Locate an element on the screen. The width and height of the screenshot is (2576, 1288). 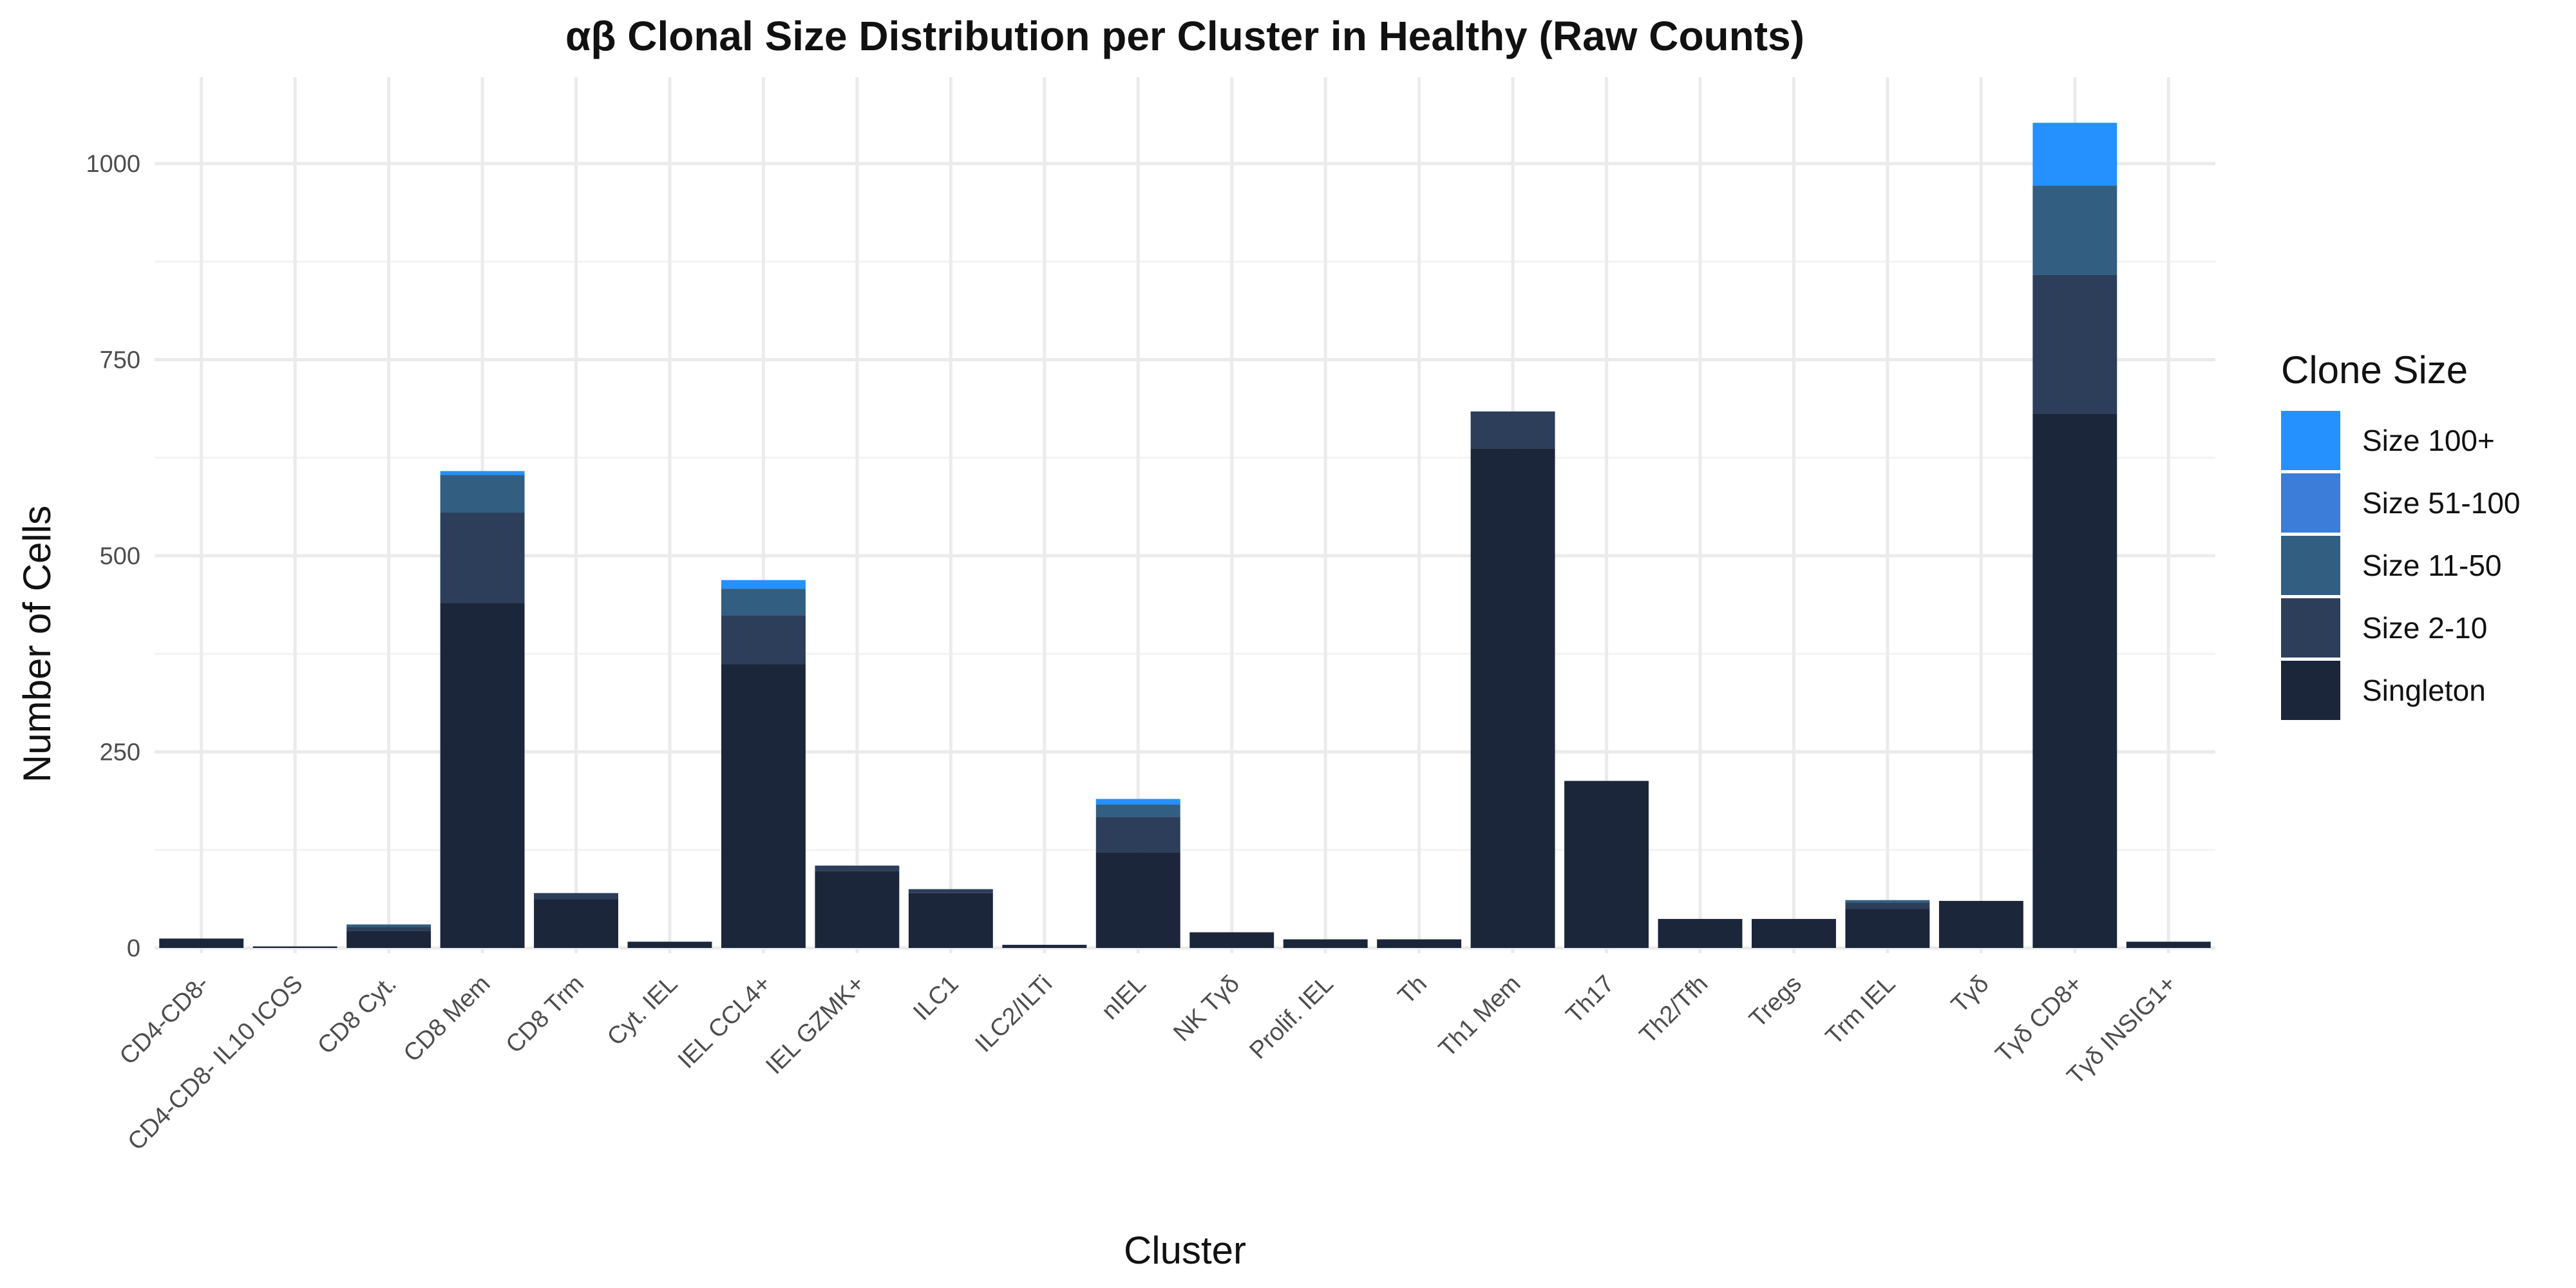
legend-title: Clone Size is located at coordinates (2374, 370).